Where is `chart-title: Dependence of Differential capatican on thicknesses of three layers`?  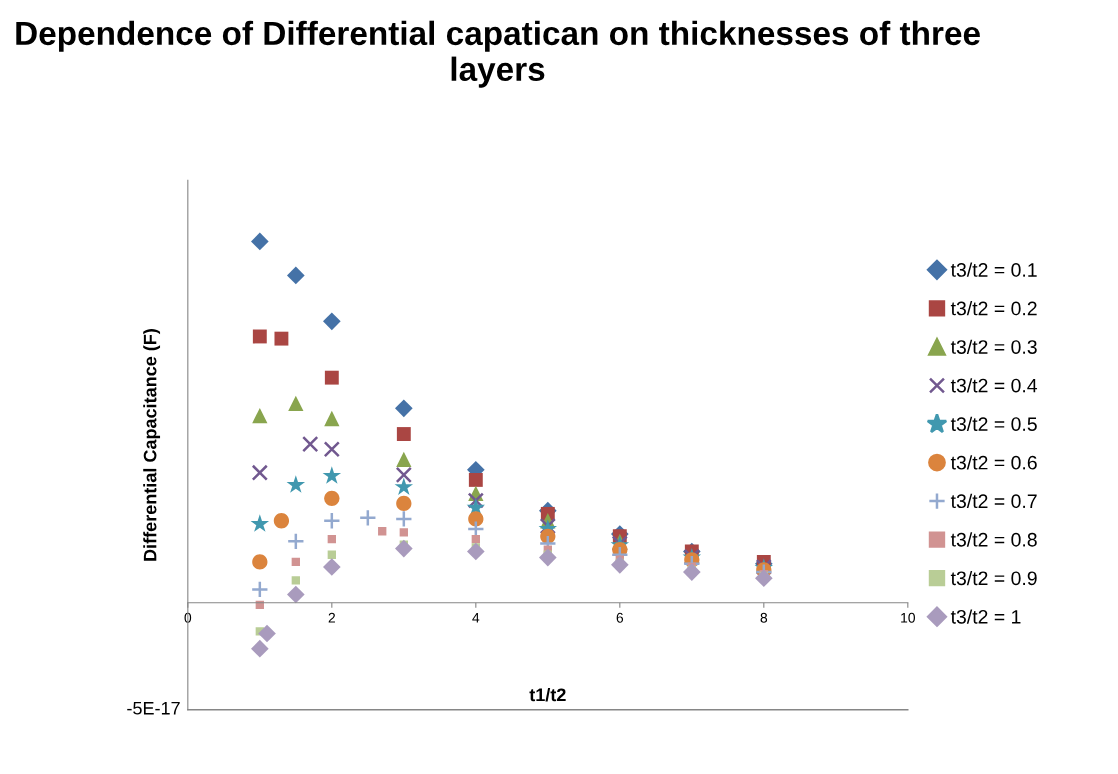 chart-title: Dependence of Differential capatican on thicknesses of three layers is located at coordinates (498, 54).